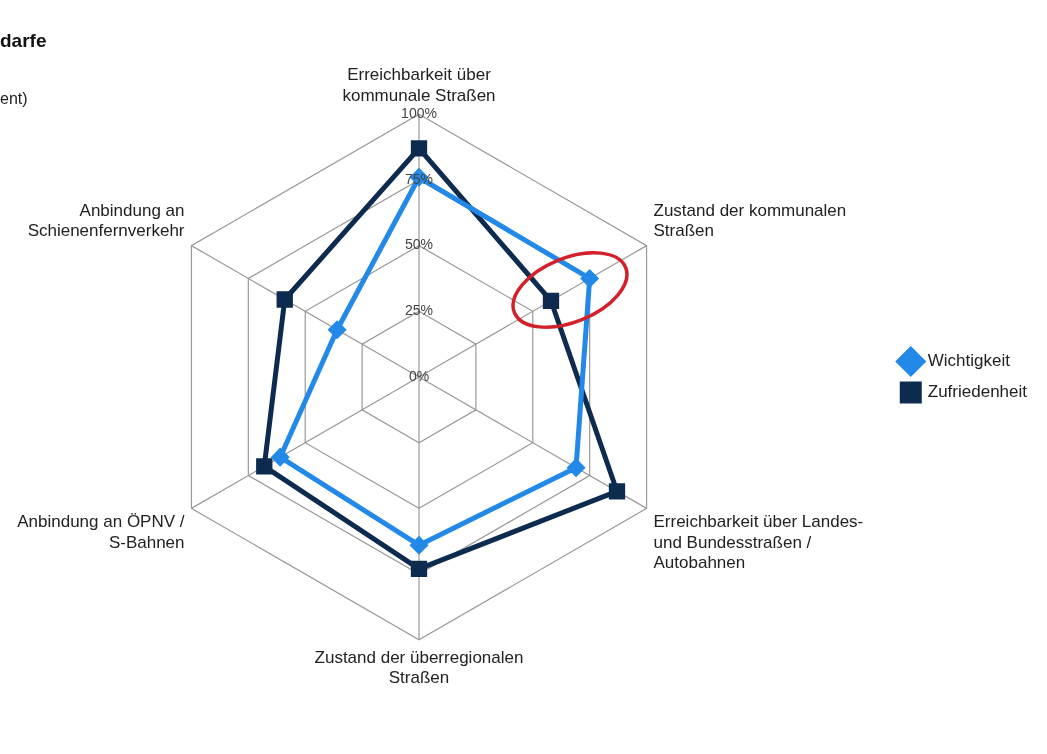 This screenshot has height=754, width=1047. What do you see at coordinates (419, 85) in the screenshot?
I see `spoke-label: Erreichbarkeit über kommunale Straßen` at bounding box center [419, 85].